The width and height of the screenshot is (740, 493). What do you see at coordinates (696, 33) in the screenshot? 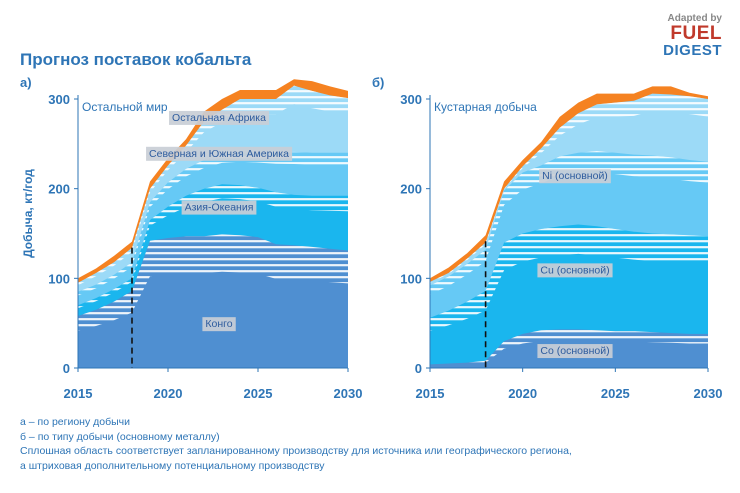
I see `logo-fuel-text: FUEL` at bounding box center [696, 33].